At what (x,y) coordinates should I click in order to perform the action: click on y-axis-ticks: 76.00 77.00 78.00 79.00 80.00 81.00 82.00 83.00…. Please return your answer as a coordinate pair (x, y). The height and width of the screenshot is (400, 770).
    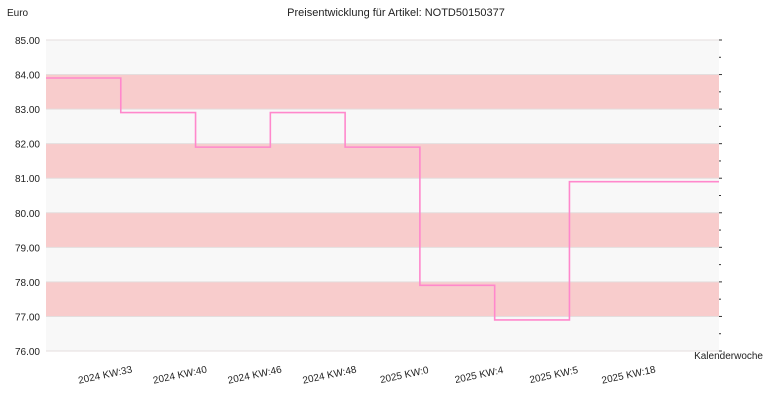
    Looking at the image, I should click on (27, 197).